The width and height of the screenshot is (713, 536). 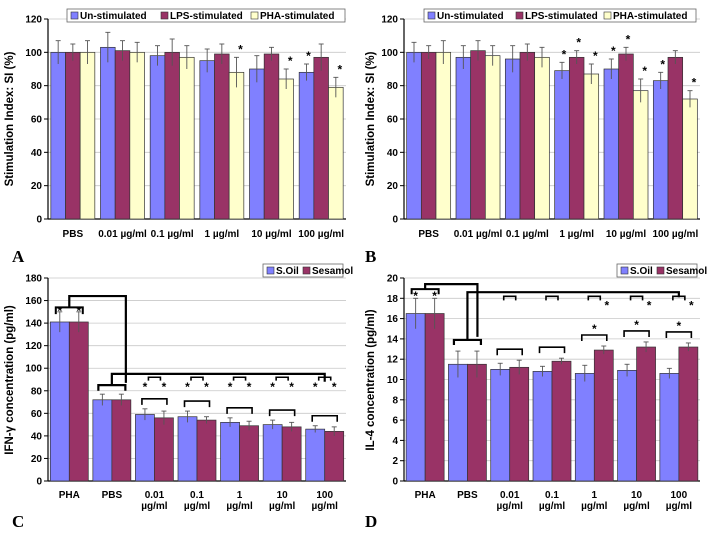 What do you see at coordinates (395, 441) in the screenshot?
I see `y-tick-label: 4` at bounding box center [395, 441].